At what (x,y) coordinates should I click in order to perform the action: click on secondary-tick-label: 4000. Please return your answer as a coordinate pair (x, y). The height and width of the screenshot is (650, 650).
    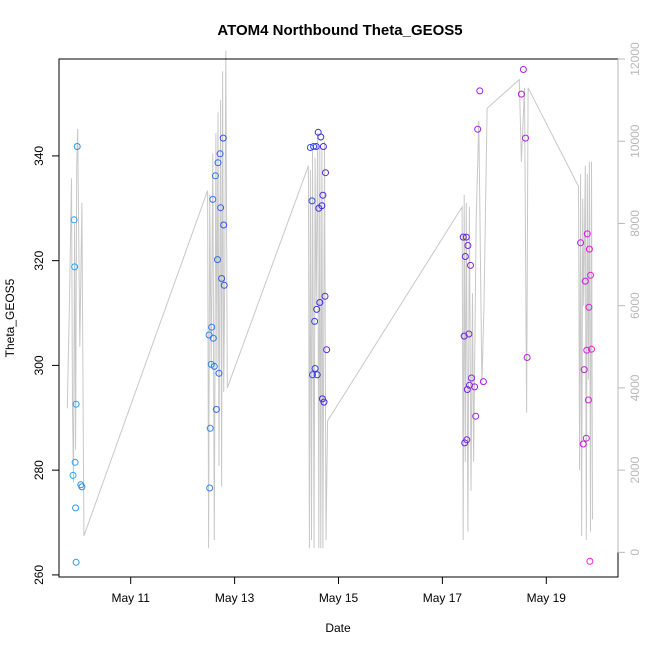
    Looking at the image, I should click on (635, 387).